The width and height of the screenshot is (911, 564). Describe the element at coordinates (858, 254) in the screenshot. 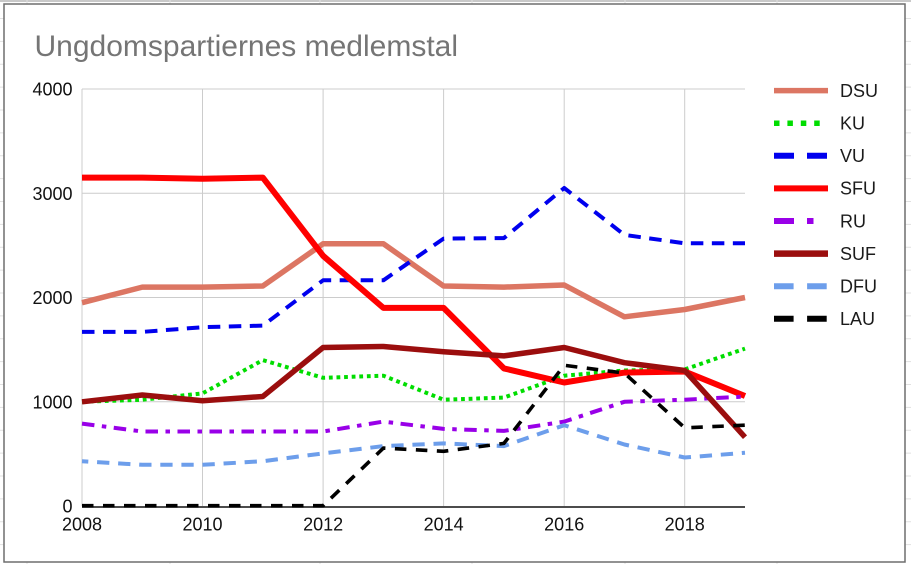

I see `svg-text: SUF` at that location.